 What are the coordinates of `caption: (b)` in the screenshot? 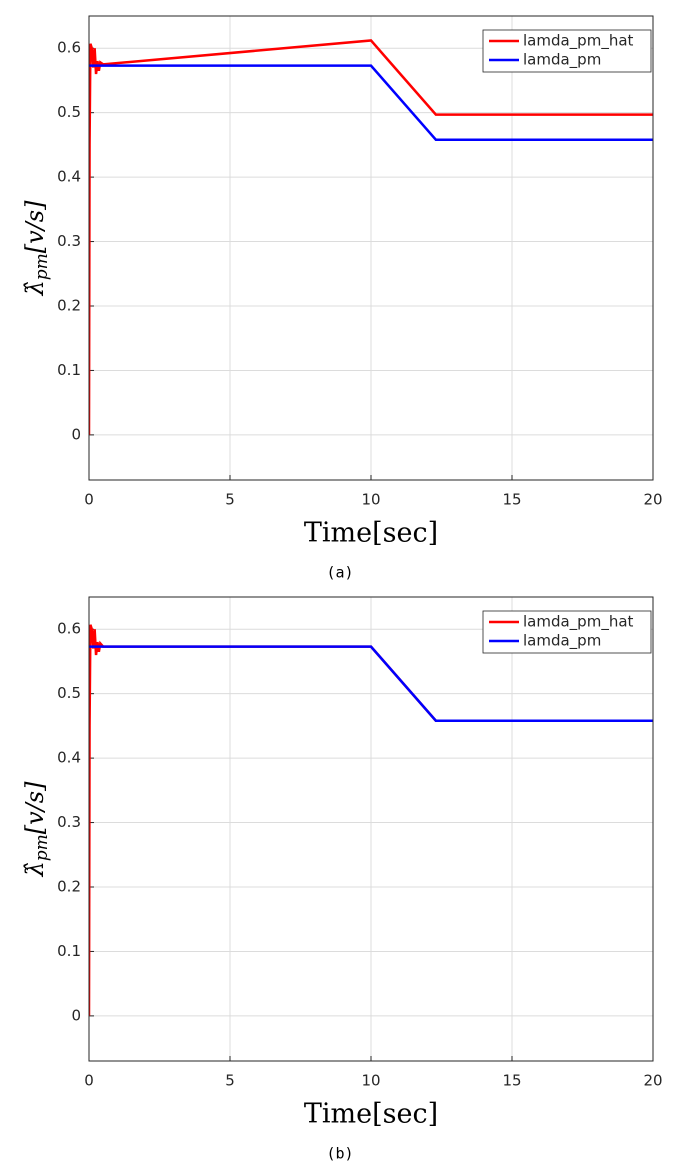 It's located at (339, 1154).